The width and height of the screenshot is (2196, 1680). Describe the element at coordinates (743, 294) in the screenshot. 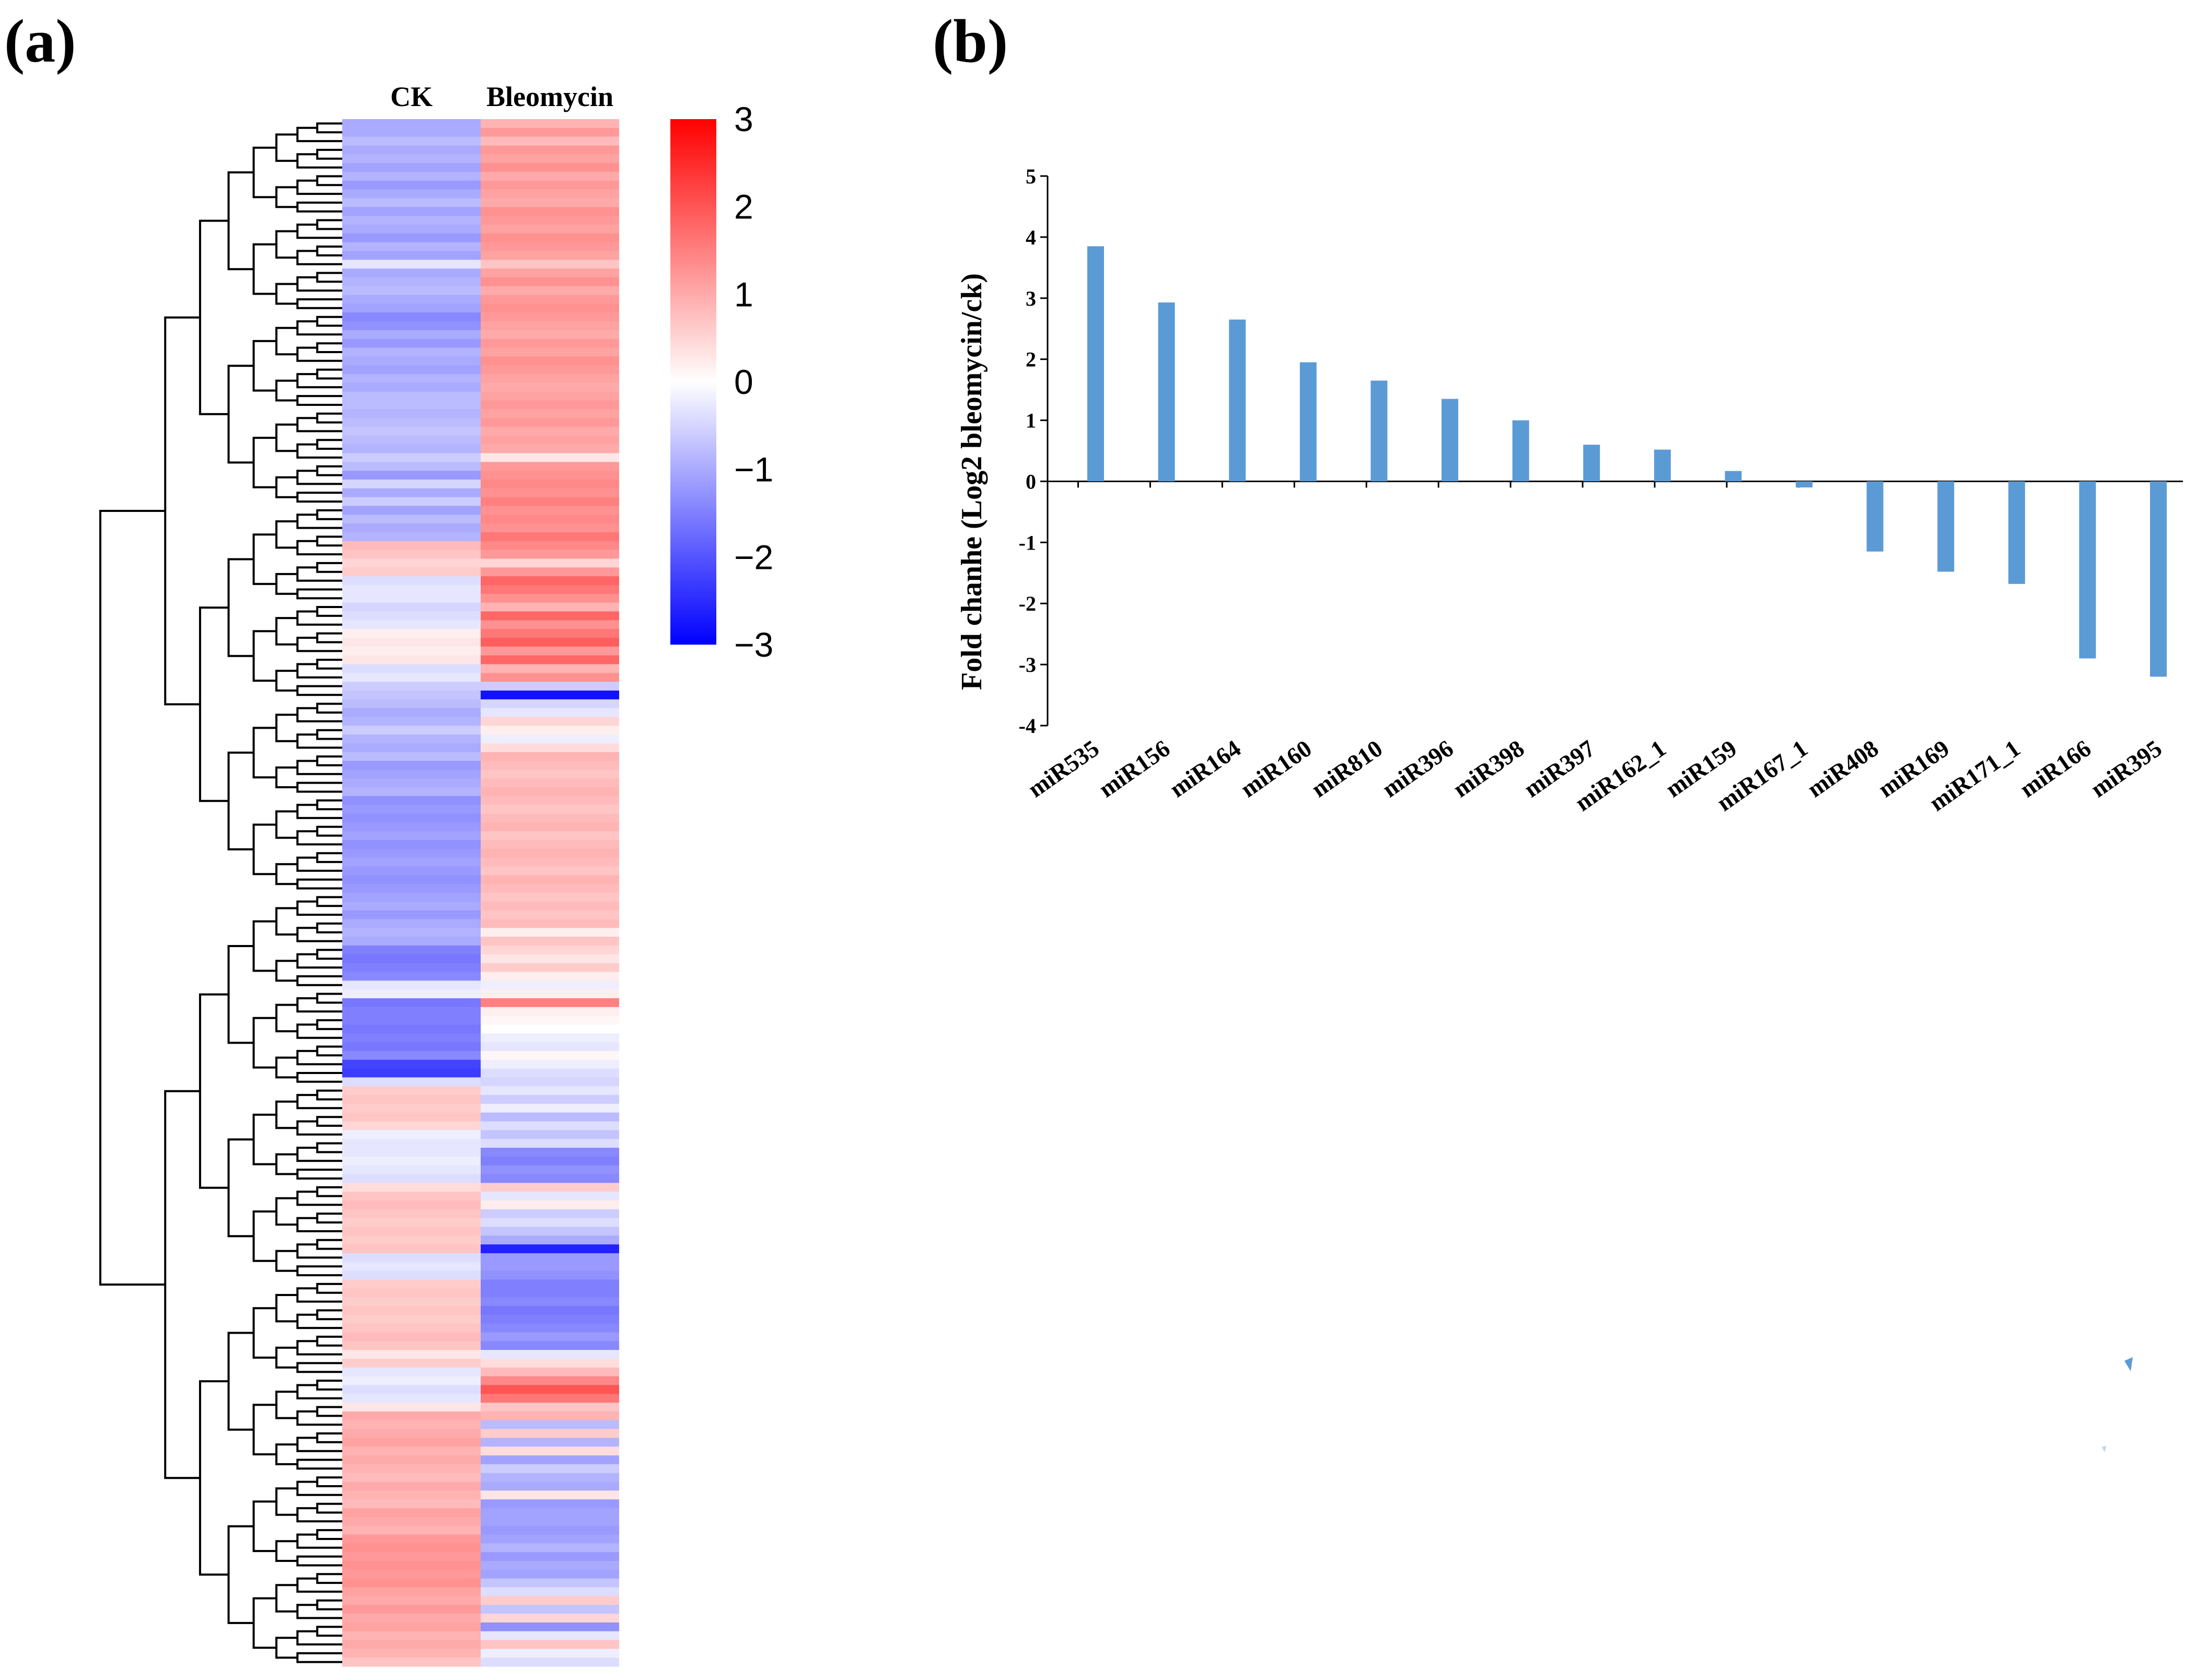

I see `colorbar-tick-label: 1` at that location.